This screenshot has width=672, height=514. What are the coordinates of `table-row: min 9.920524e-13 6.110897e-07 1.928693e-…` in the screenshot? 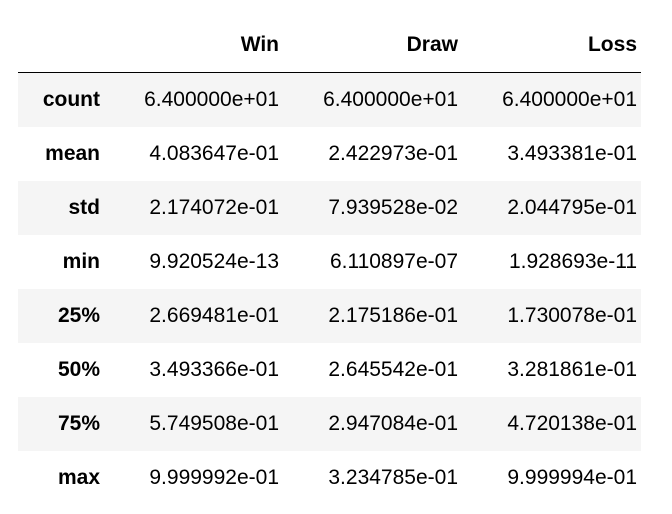 It's located at (329, 262).